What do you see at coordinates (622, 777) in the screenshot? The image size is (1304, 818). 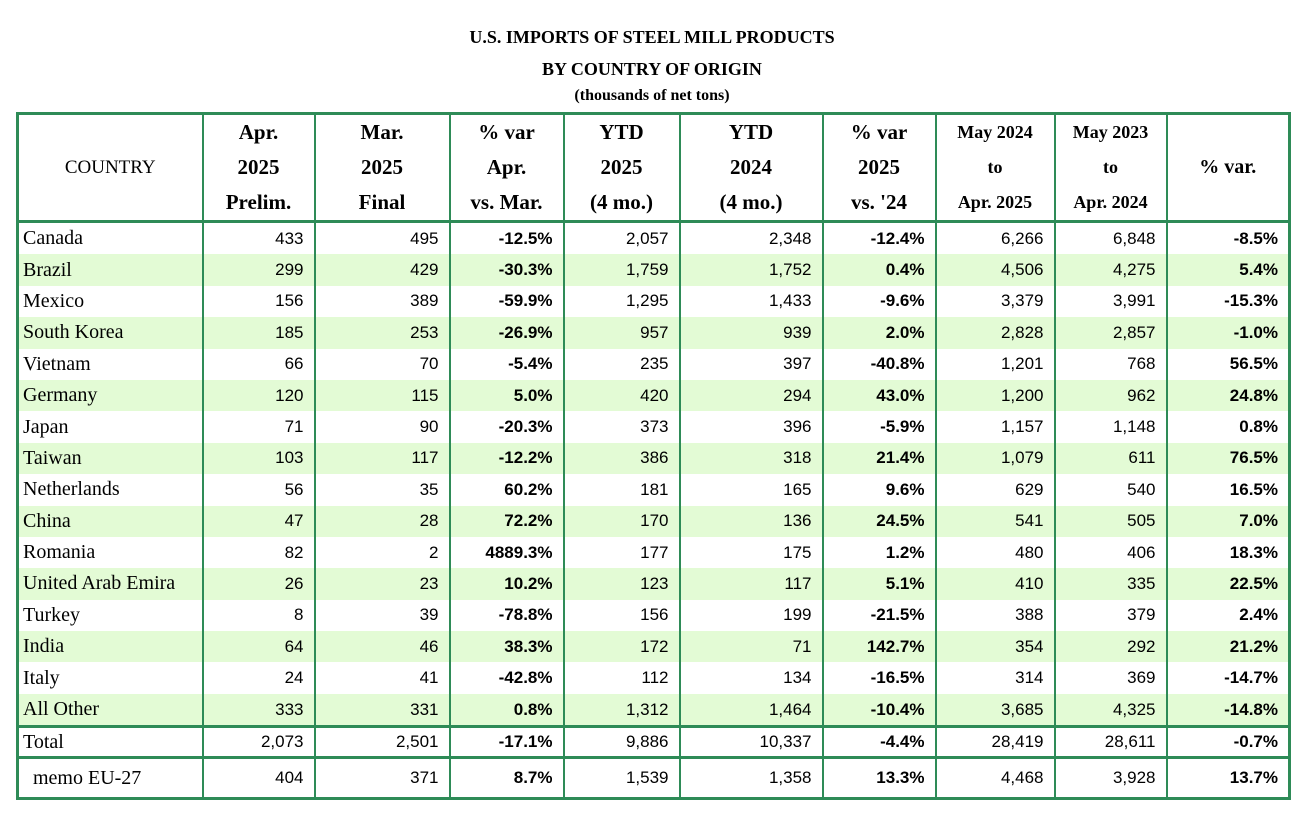 I see `cell-ytd-2025: 1,539` at bounding box center [622, 777].